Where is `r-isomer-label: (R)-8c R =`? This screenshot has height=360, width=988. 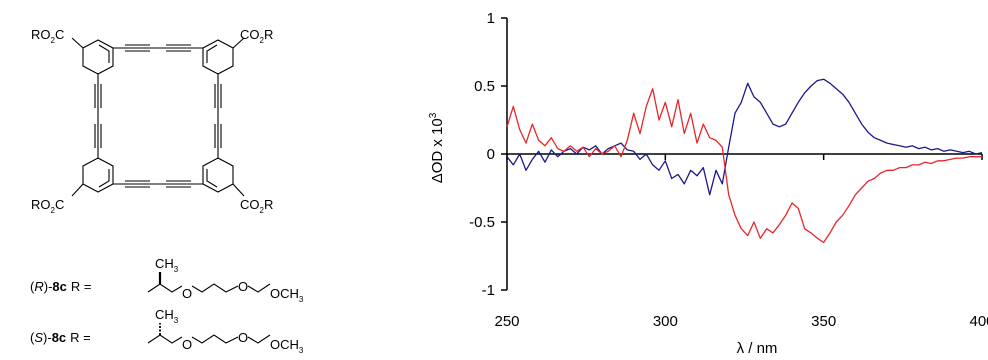
r-isomer-label: (R)-8c R = is located at coordinates (60, 286).